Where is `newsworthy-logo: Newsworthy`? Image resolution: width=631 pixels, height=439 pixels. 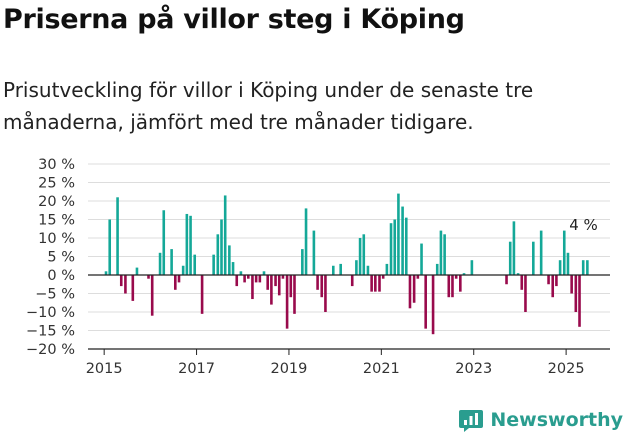 newsworthy-logo: Newsworthy is located at coordinates (540, 420).